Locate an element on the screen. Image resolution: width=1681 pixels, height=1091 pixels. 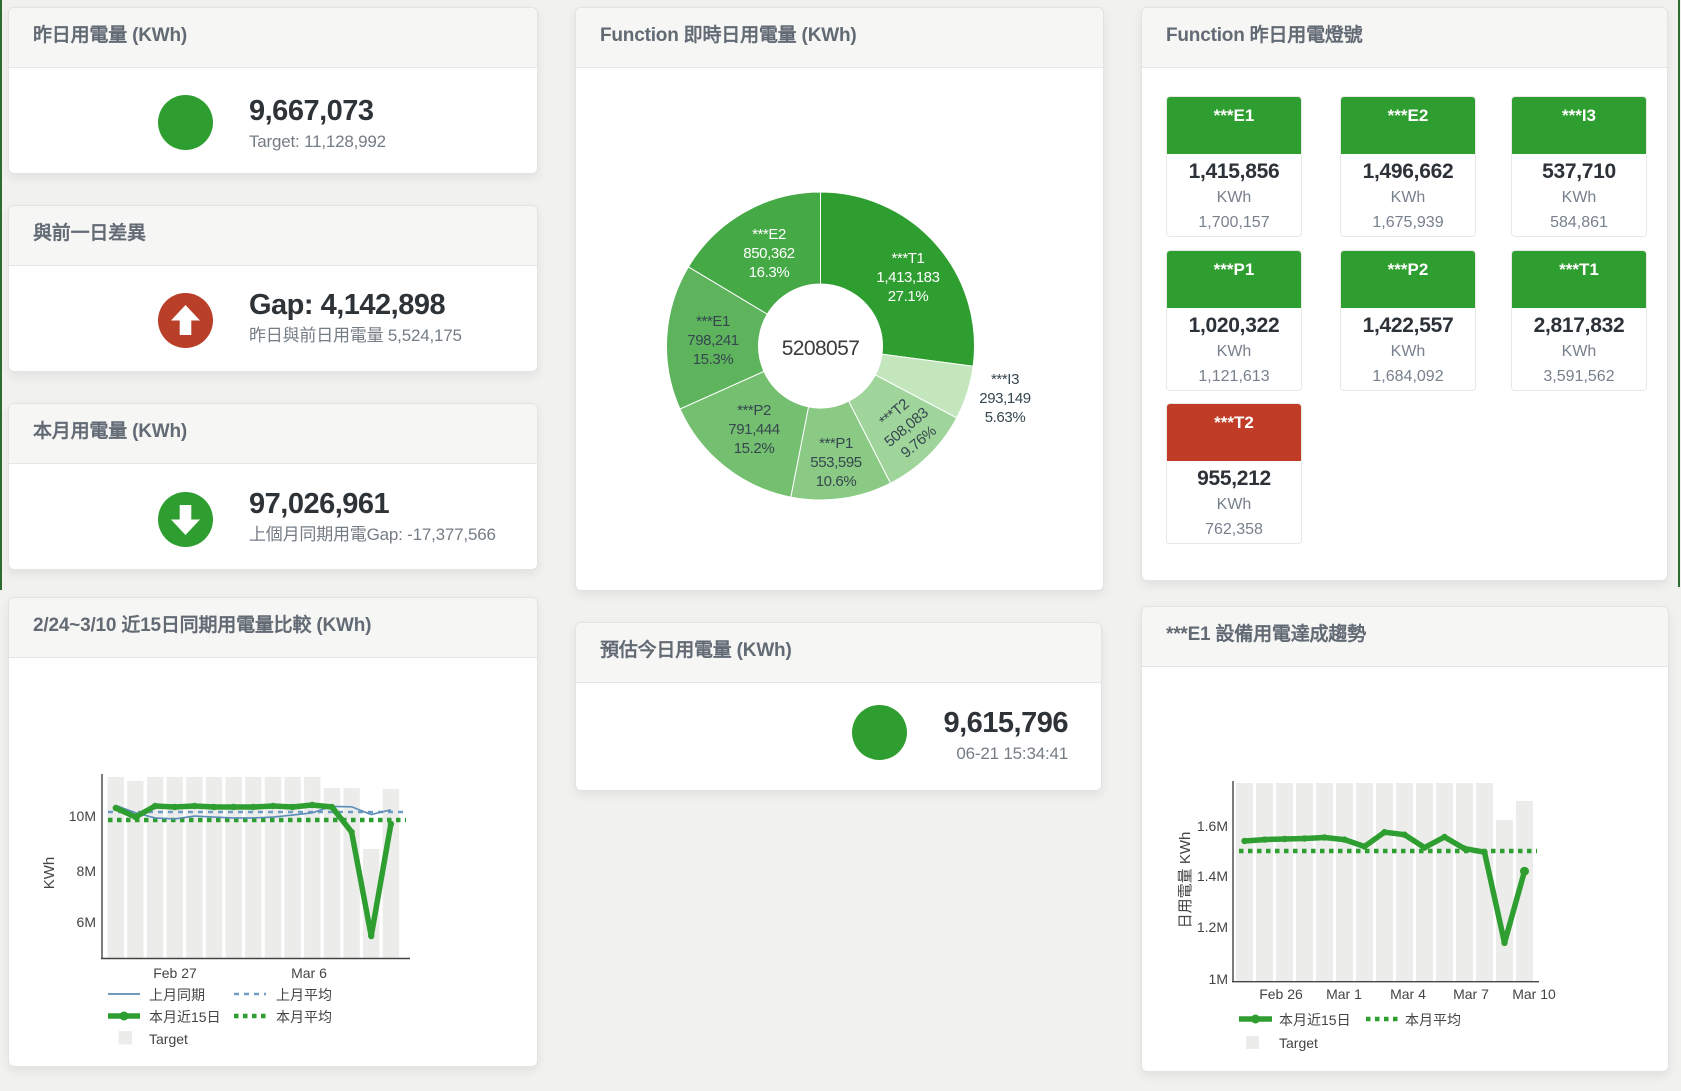
svg-text: 8M is located at coordinates (86, 871).